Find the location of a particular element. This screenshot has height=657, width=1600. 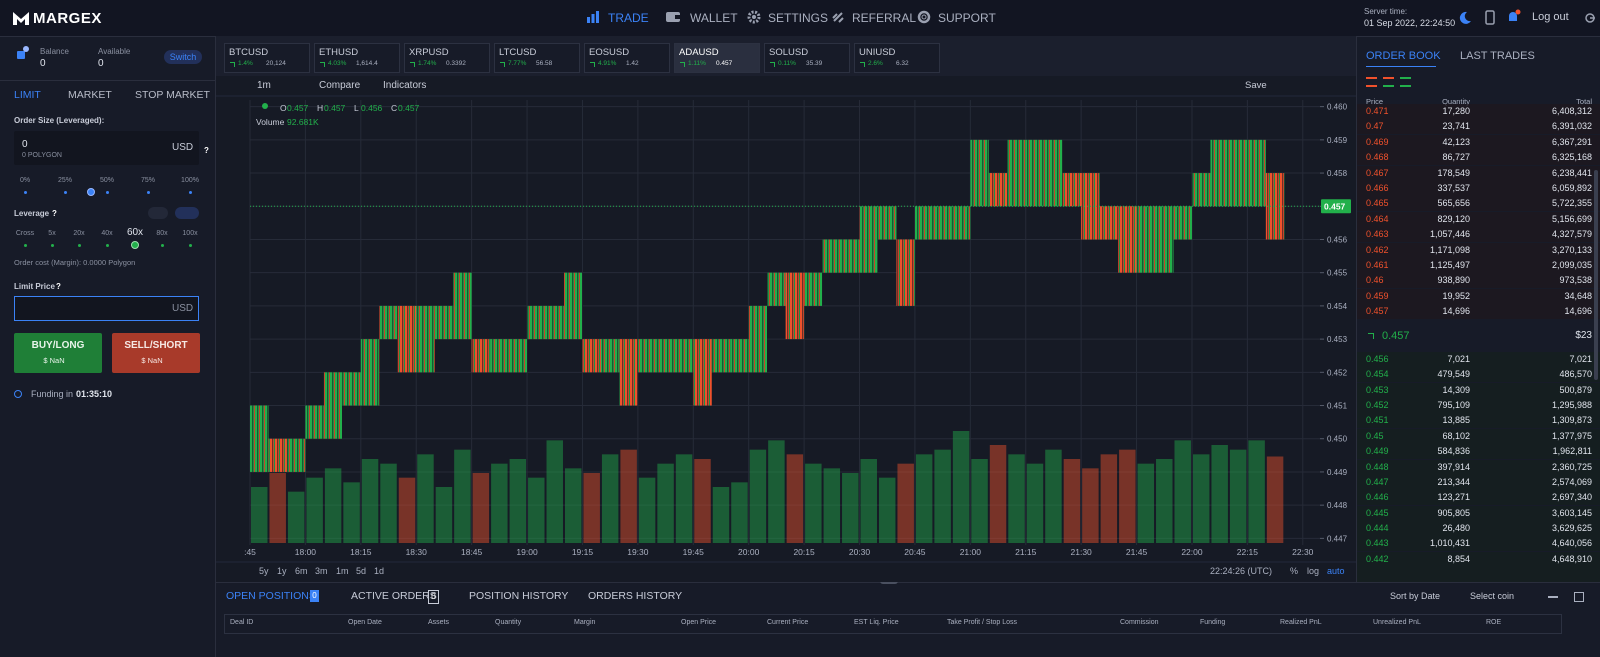

range-button: 6m is located at coordinates (301, 571).